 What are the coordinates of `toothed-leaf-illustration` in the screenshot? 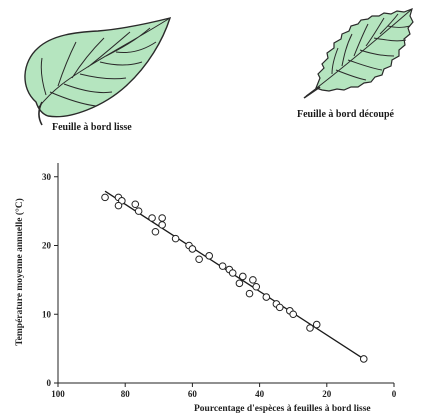 It's located at (358, 53).